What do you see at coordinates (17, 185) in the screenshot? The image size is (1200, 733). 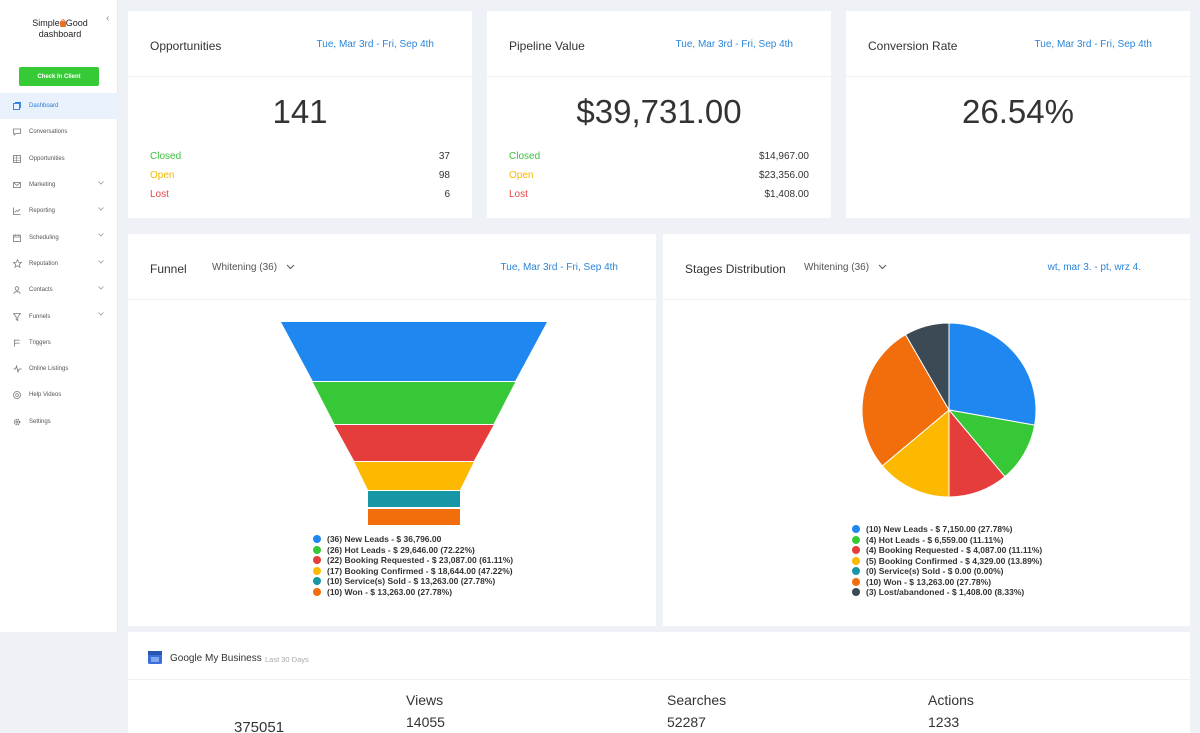 I see `mail-icon` at bounding box center [17, 185].